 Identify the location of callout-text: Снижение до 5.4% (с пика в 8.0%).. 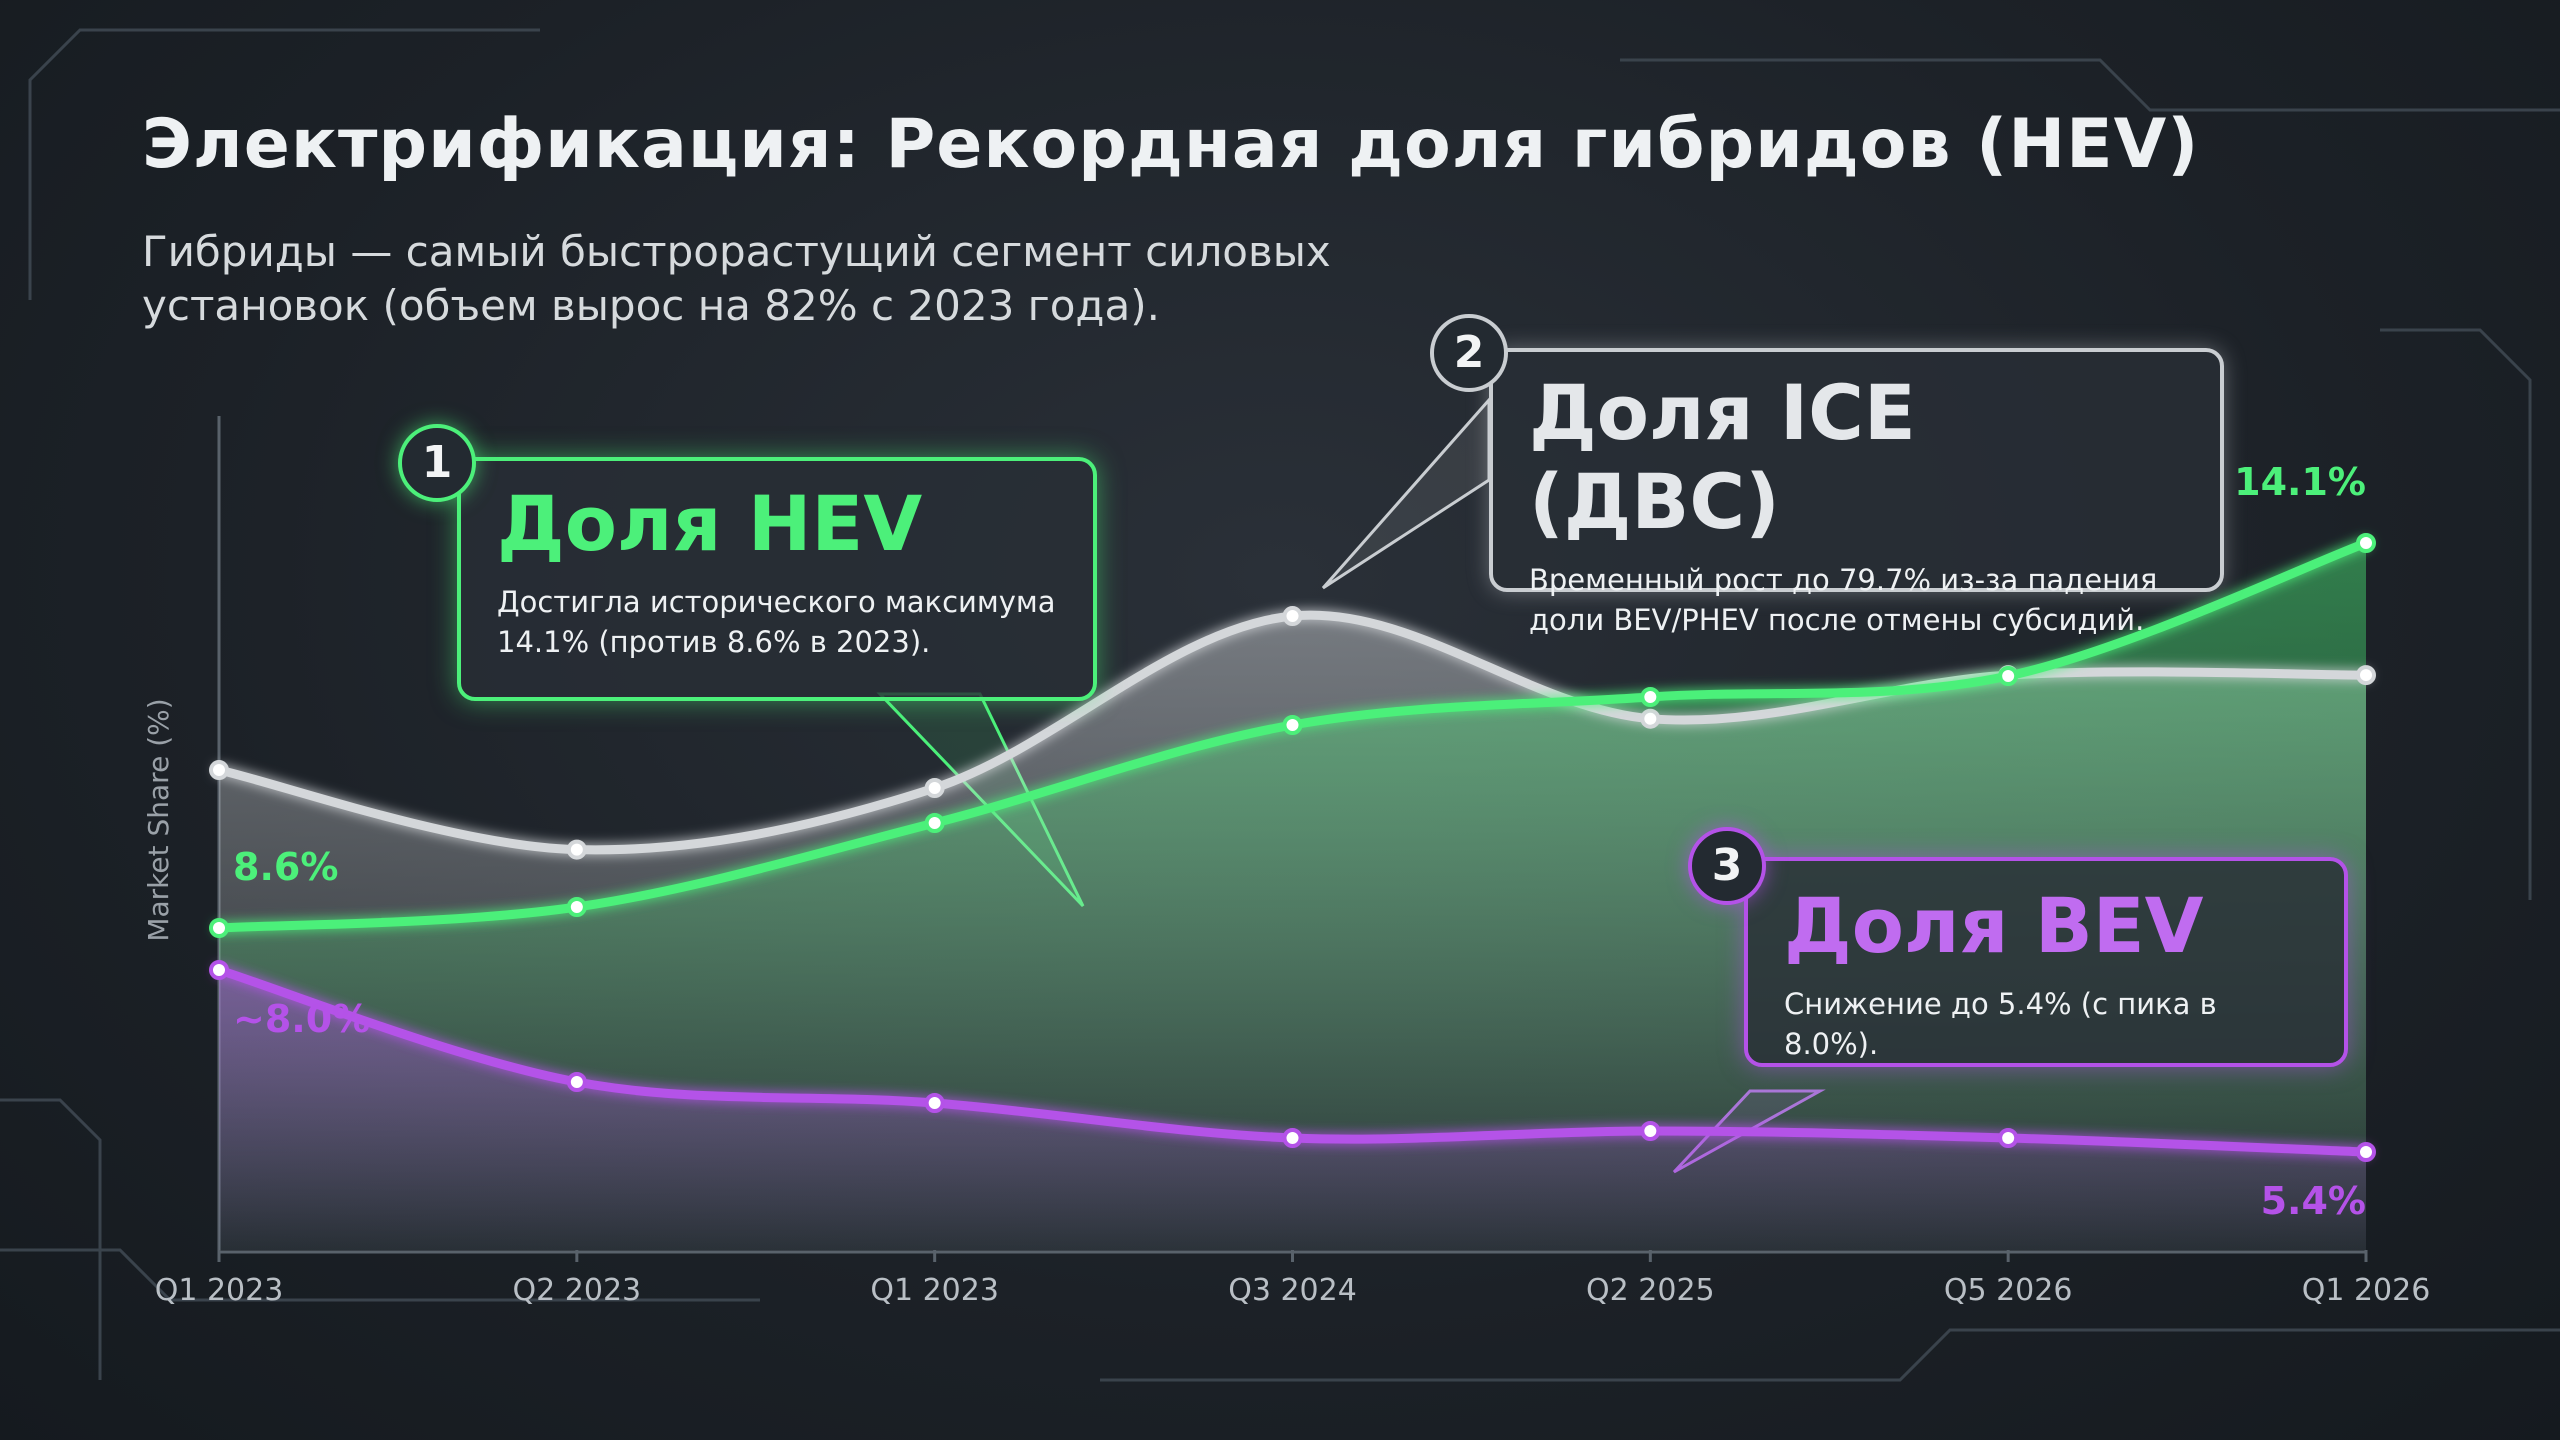
(2000, 1024).